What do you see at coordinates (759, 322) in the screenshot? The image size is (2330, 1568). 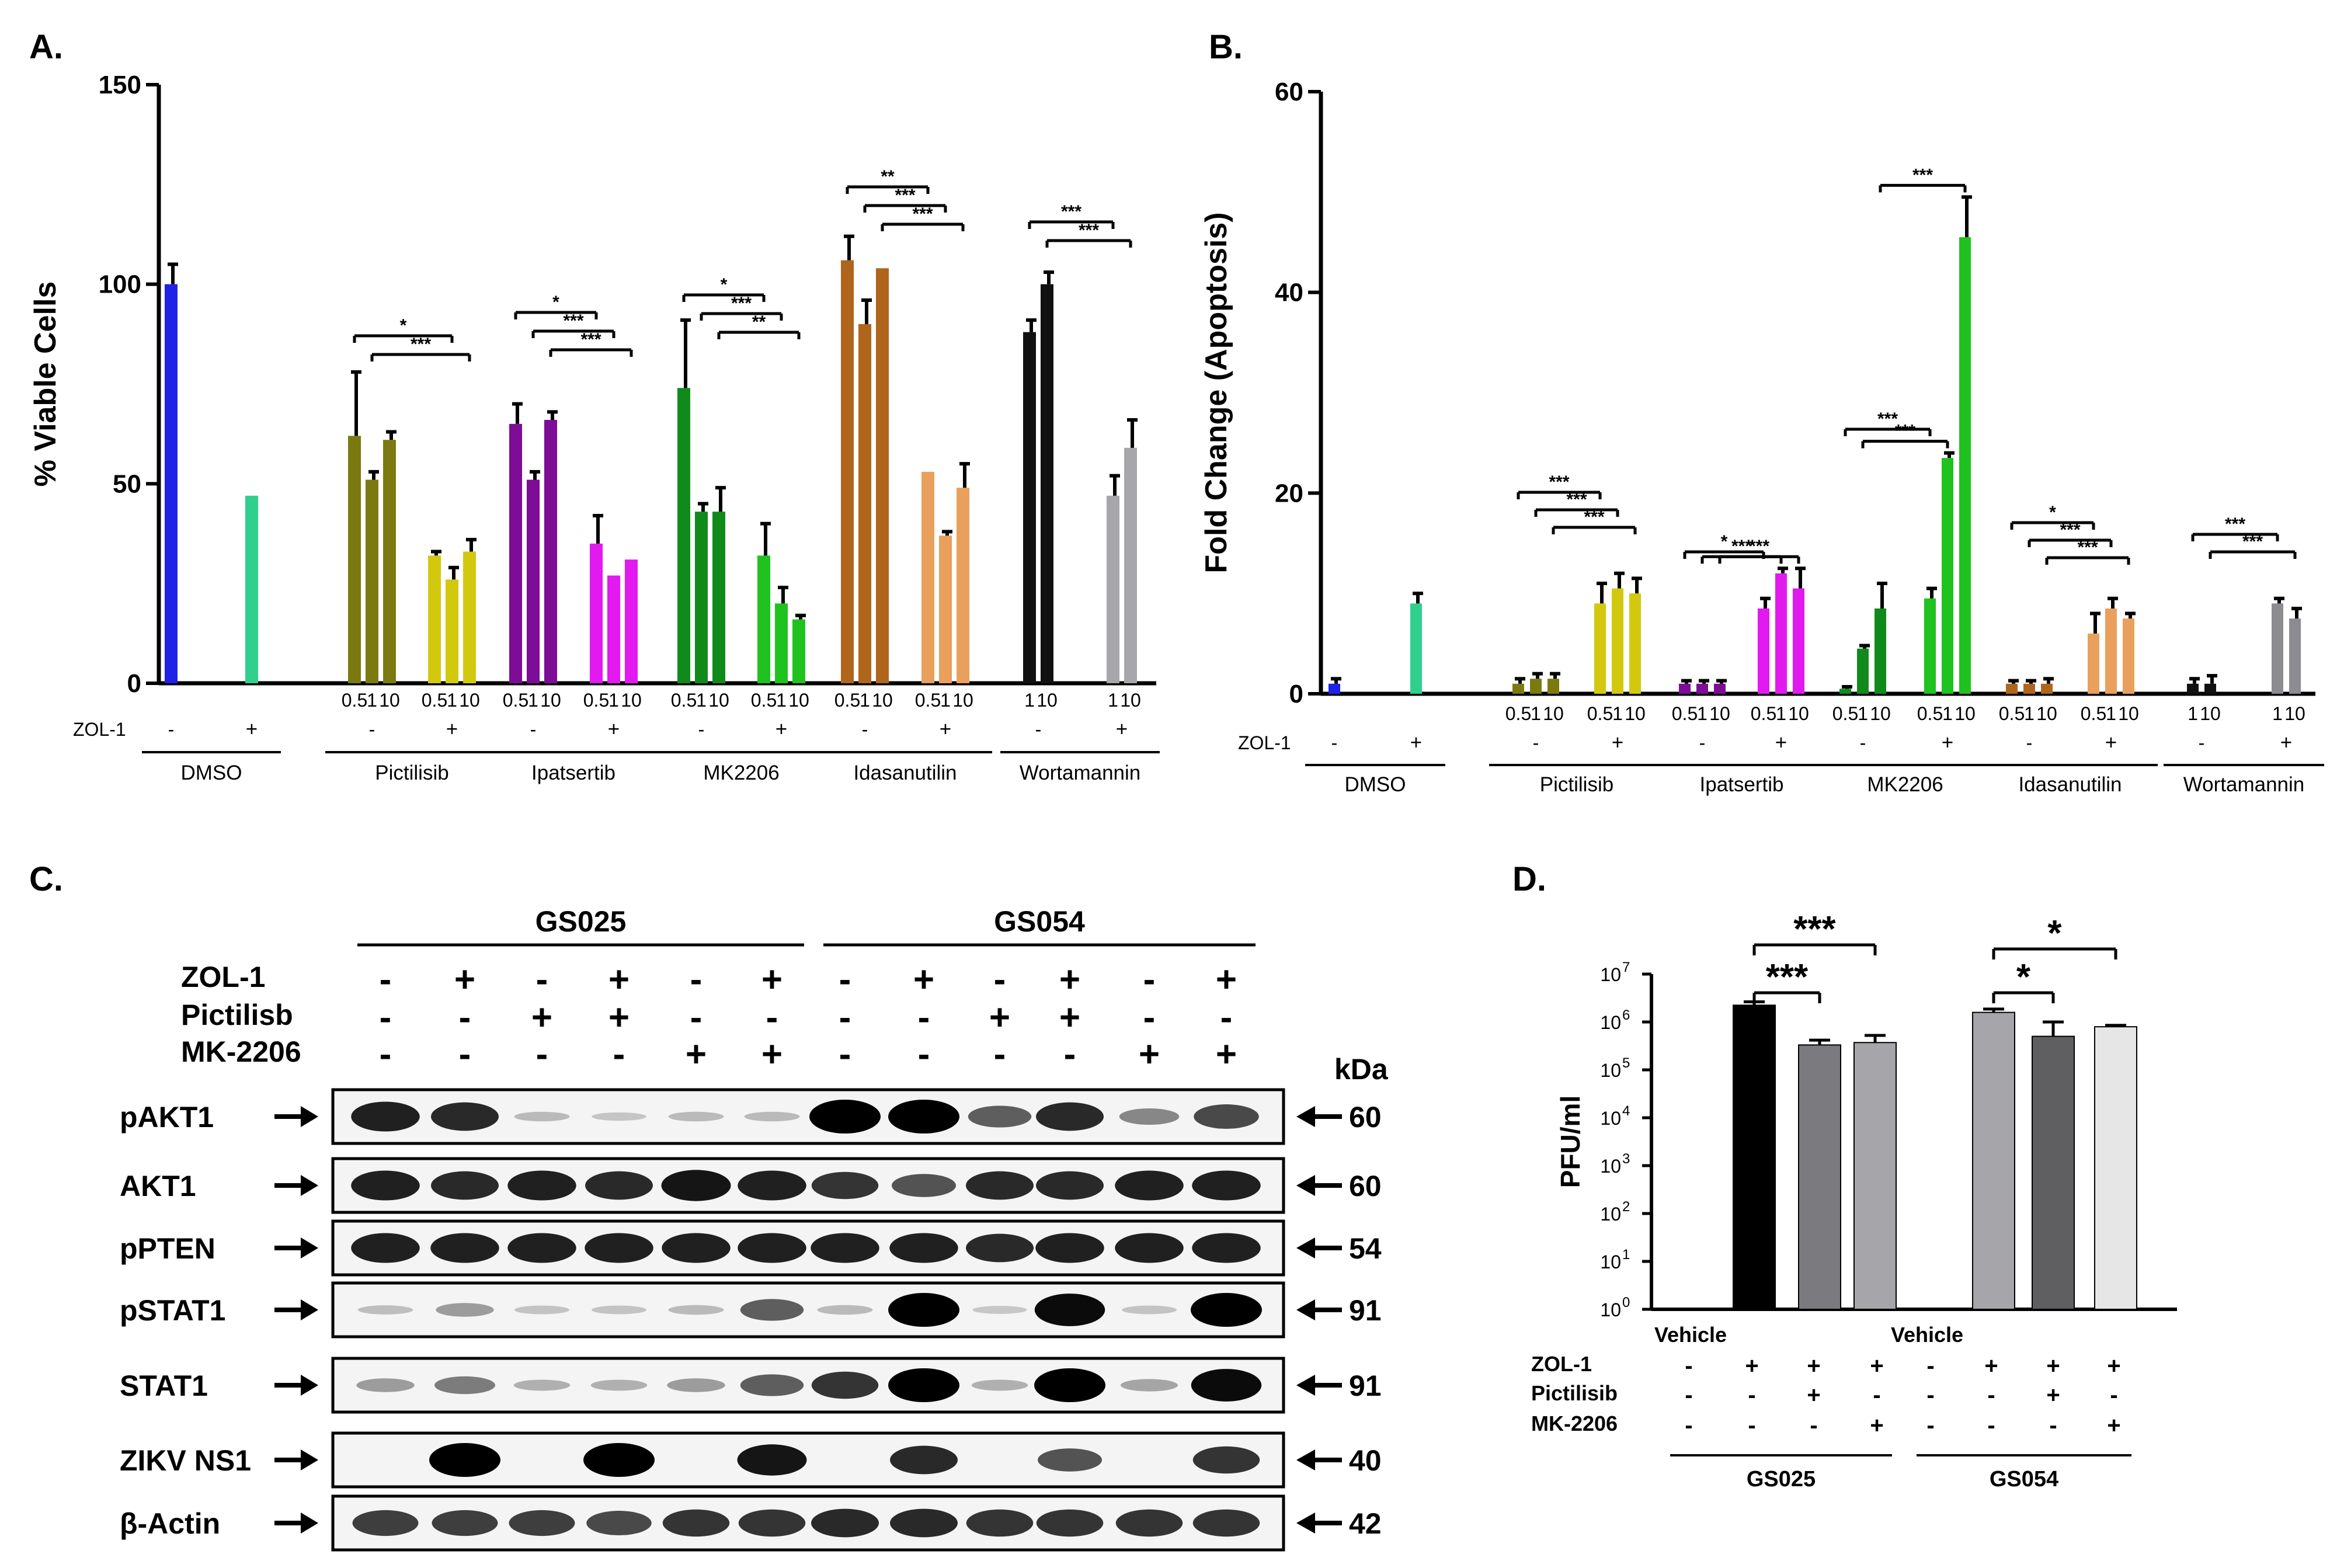 I see `significance-label: **` at bounding box center [759, 322].